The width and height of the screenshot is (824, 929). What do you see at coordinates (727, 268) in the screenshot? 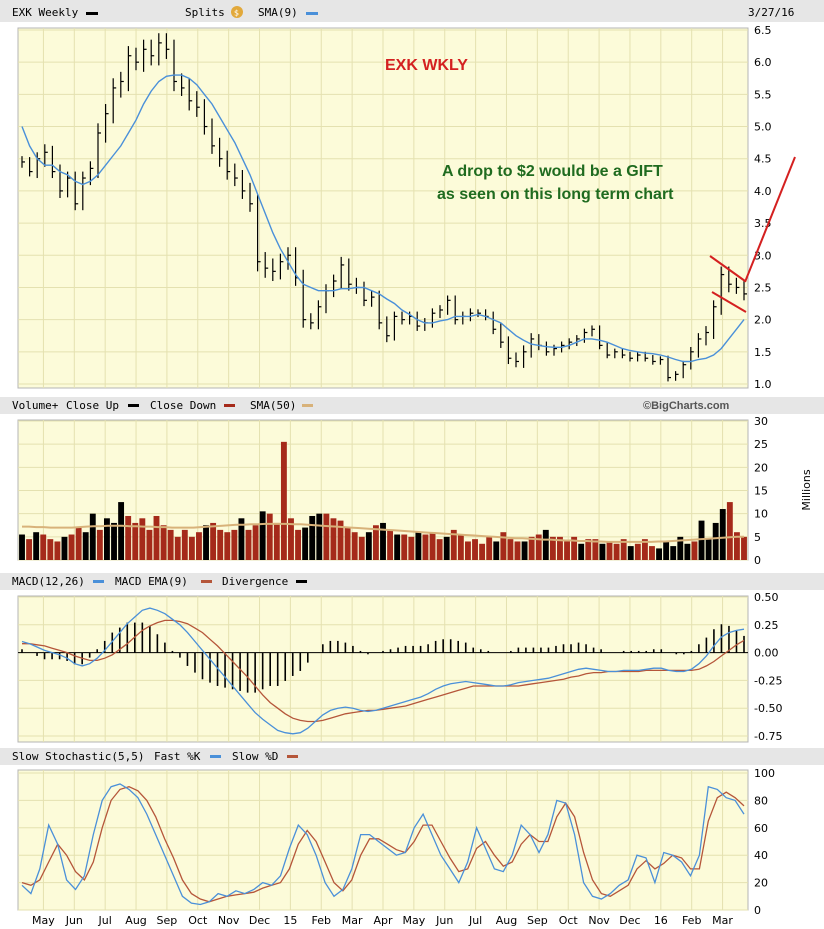
I see `trend-line-upper` at bounding box center [727, 268].